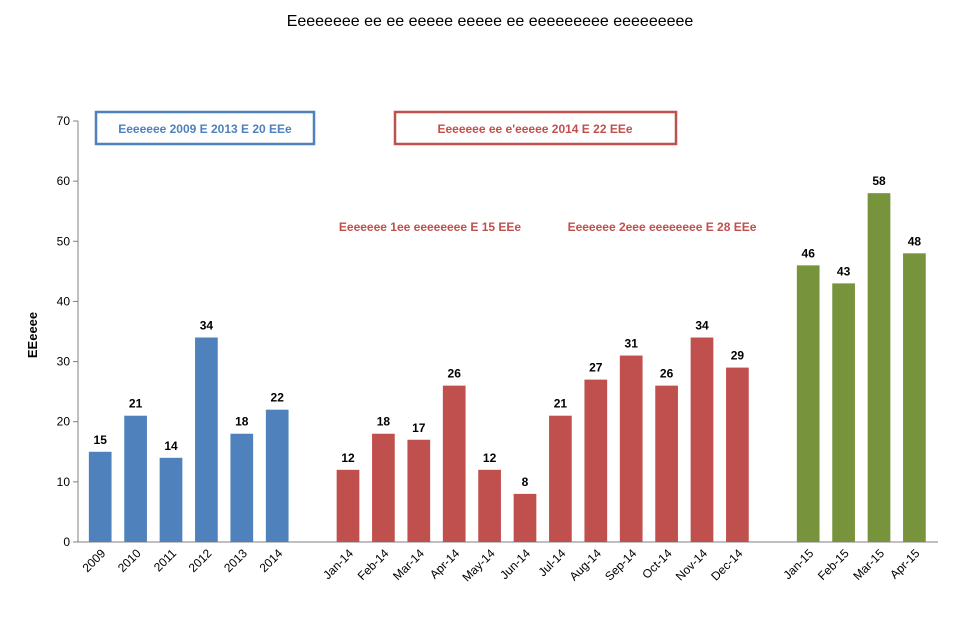  Describe the element at coordinates (66, 542) in the screenshot. I see `y-tick-label: 0` at that location.